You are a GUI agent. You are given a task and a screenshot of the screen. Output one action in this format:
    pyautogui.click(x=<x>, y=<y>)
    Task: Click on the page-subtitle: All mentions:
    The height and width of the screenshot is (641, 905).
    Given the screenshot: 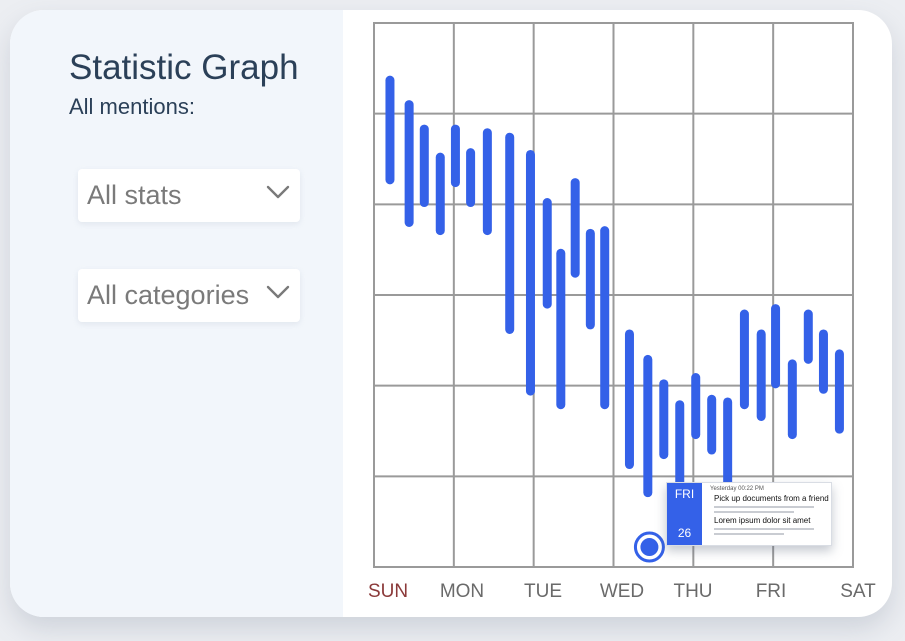 What is the action you would take?
    pyautogui.click(x=132, y=106)
    